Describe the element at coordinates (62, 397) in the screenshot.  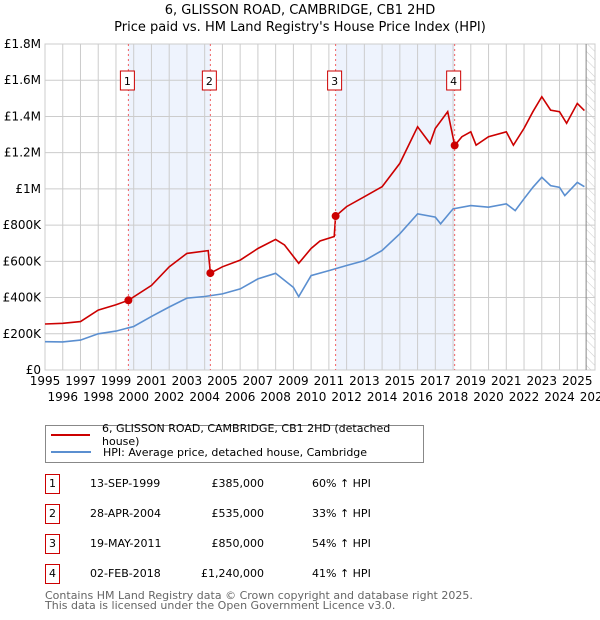
I see `x-tick-label: 1996` at that location.